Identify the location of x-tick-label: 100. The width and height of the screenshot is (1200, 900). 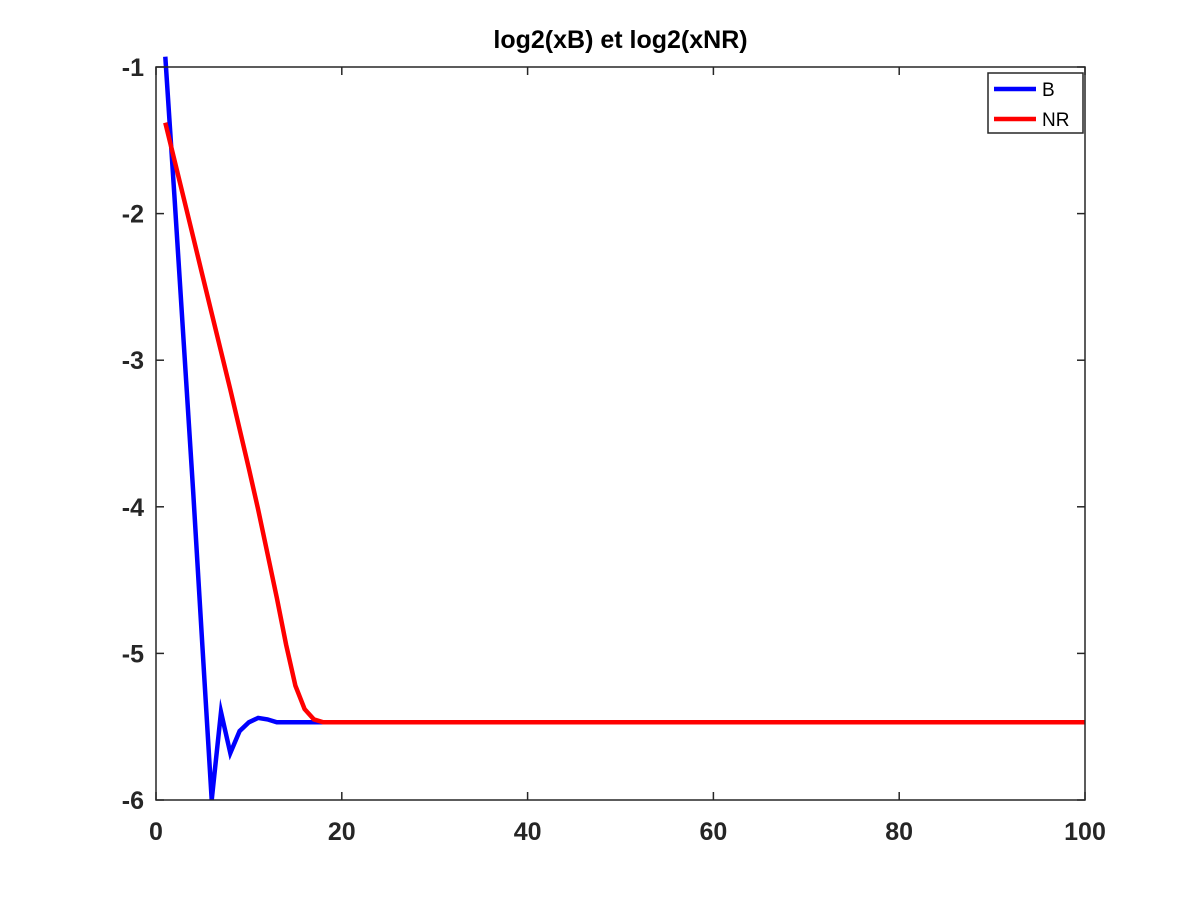
(1085, 832).